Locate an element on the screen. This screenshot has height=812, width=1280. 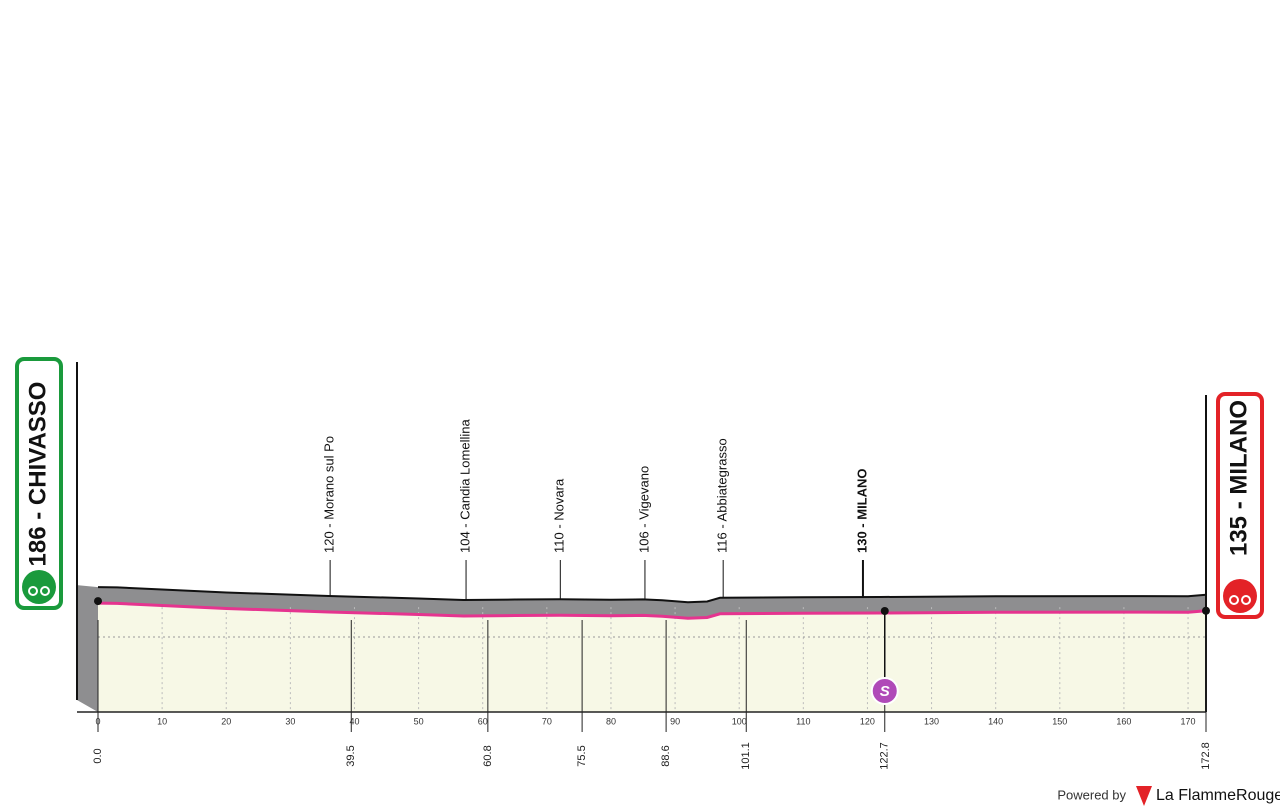
sprint-badge is located at coordinates (884, 691).